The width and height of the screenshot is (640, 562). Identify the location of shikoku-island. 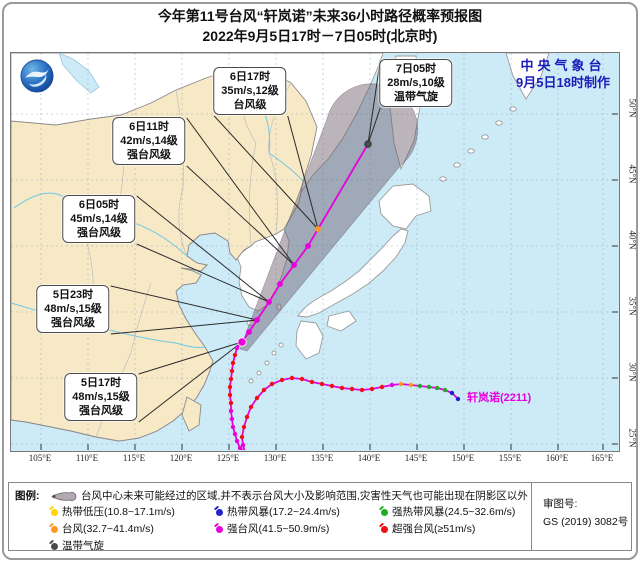
(341, 321).